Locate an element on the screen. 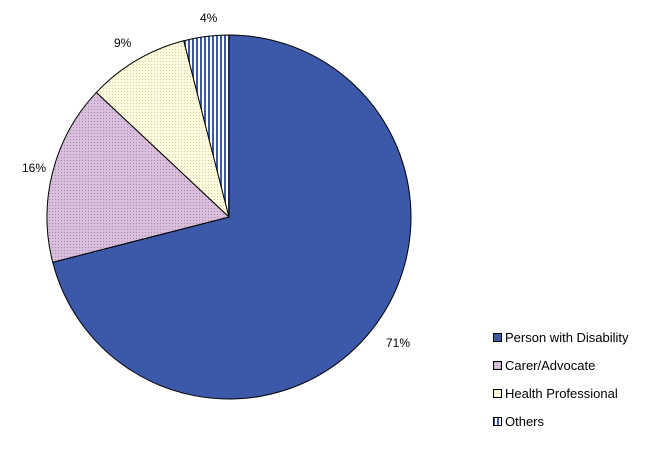 The image size is (660, 452). legend-item-health-professional: Health Professional is located at coordinates (561, 393).